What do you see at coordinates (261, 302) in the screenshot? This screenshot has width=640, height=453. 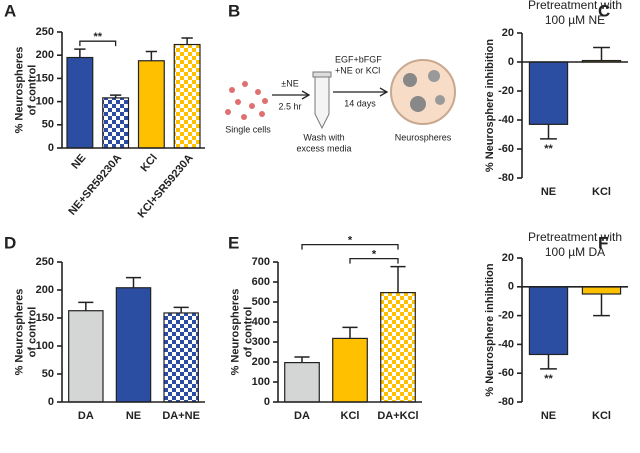 I see `y-tick-label: 500` at bounding box center [261, 302].